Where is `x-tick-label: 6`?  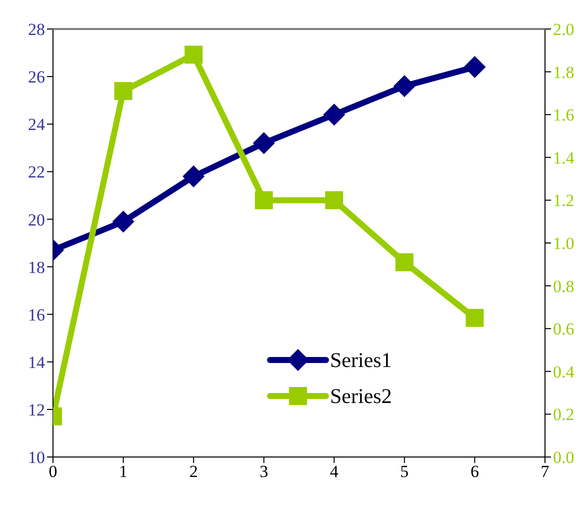
x-tick-label: 6 is located at coordinates (474, 472).